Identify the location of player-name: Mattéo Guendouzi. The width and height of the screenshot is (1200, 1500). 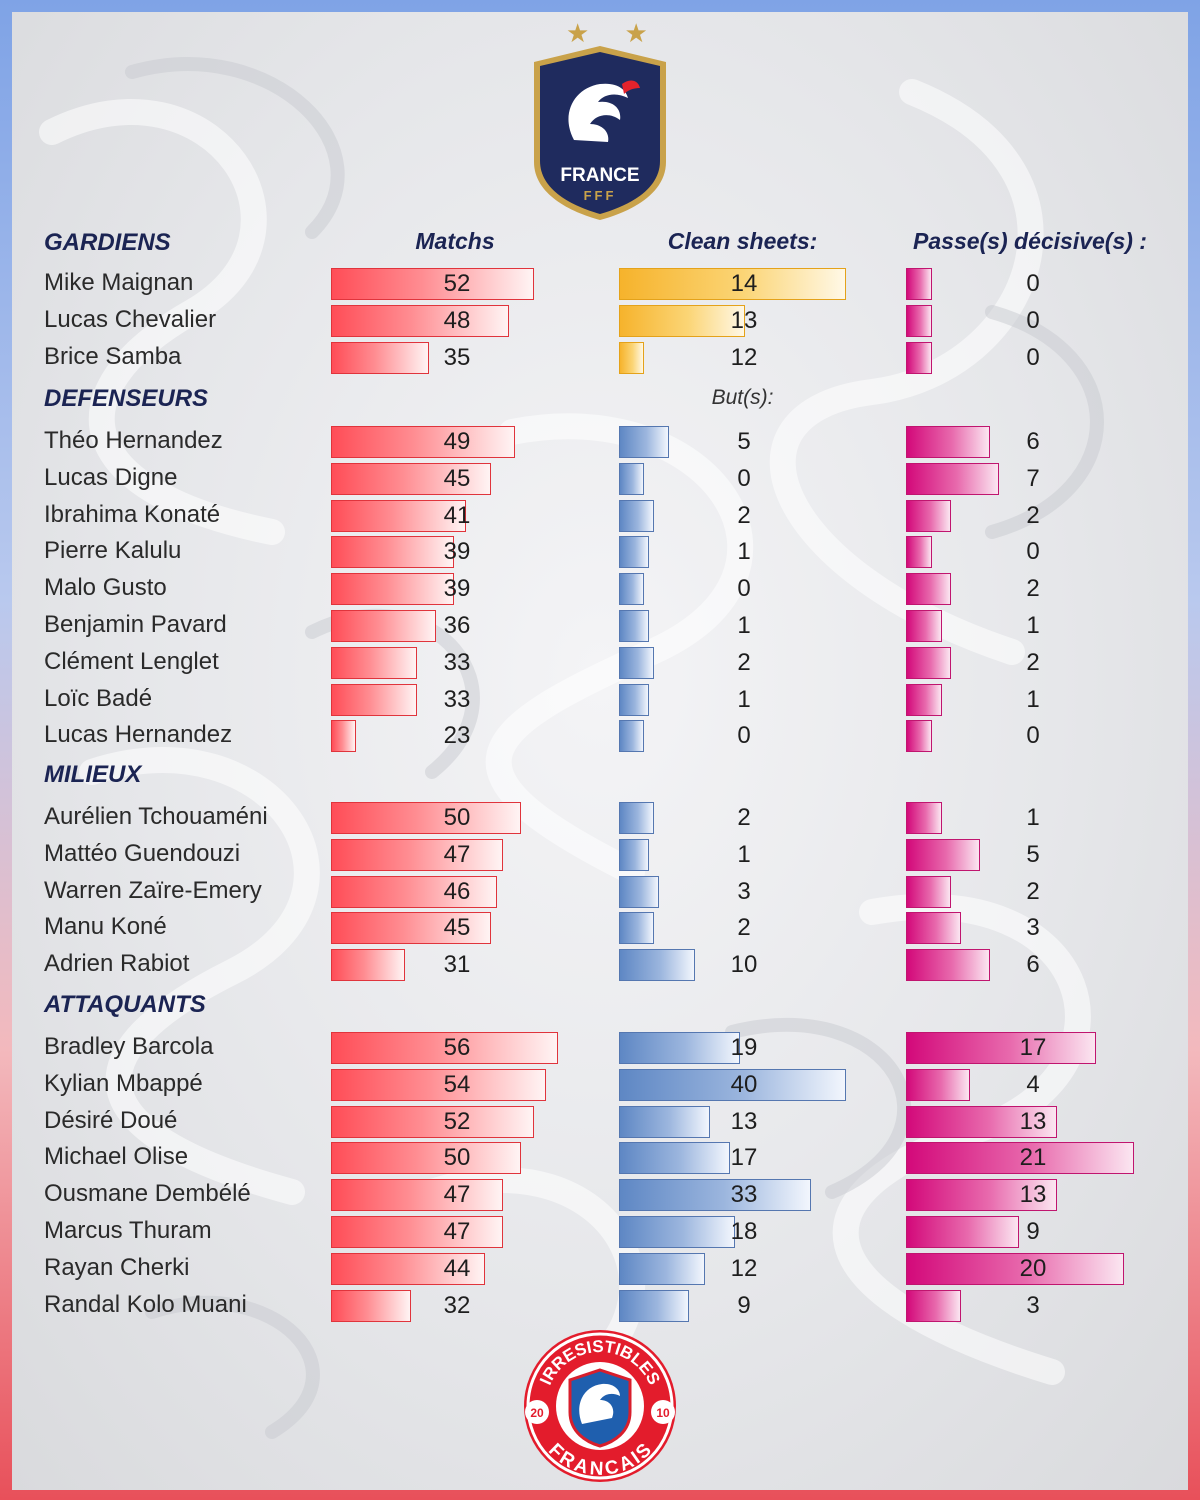
(142, 853).